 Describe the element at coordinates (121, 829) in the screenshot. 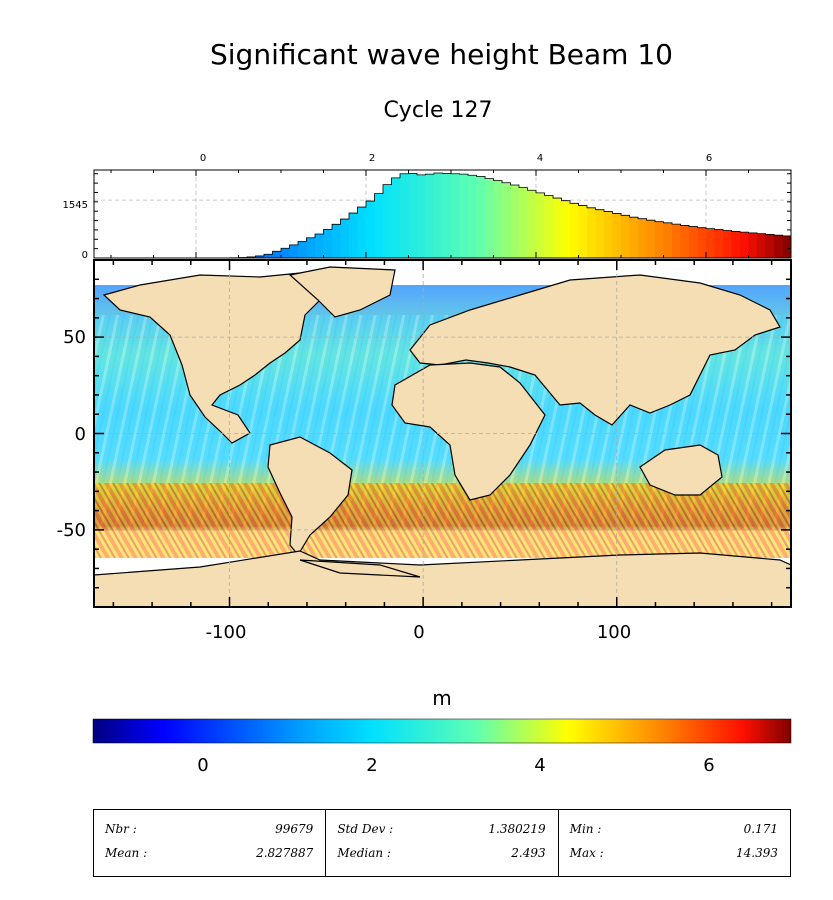

I see `nbr-label: Nbr :` at that location.